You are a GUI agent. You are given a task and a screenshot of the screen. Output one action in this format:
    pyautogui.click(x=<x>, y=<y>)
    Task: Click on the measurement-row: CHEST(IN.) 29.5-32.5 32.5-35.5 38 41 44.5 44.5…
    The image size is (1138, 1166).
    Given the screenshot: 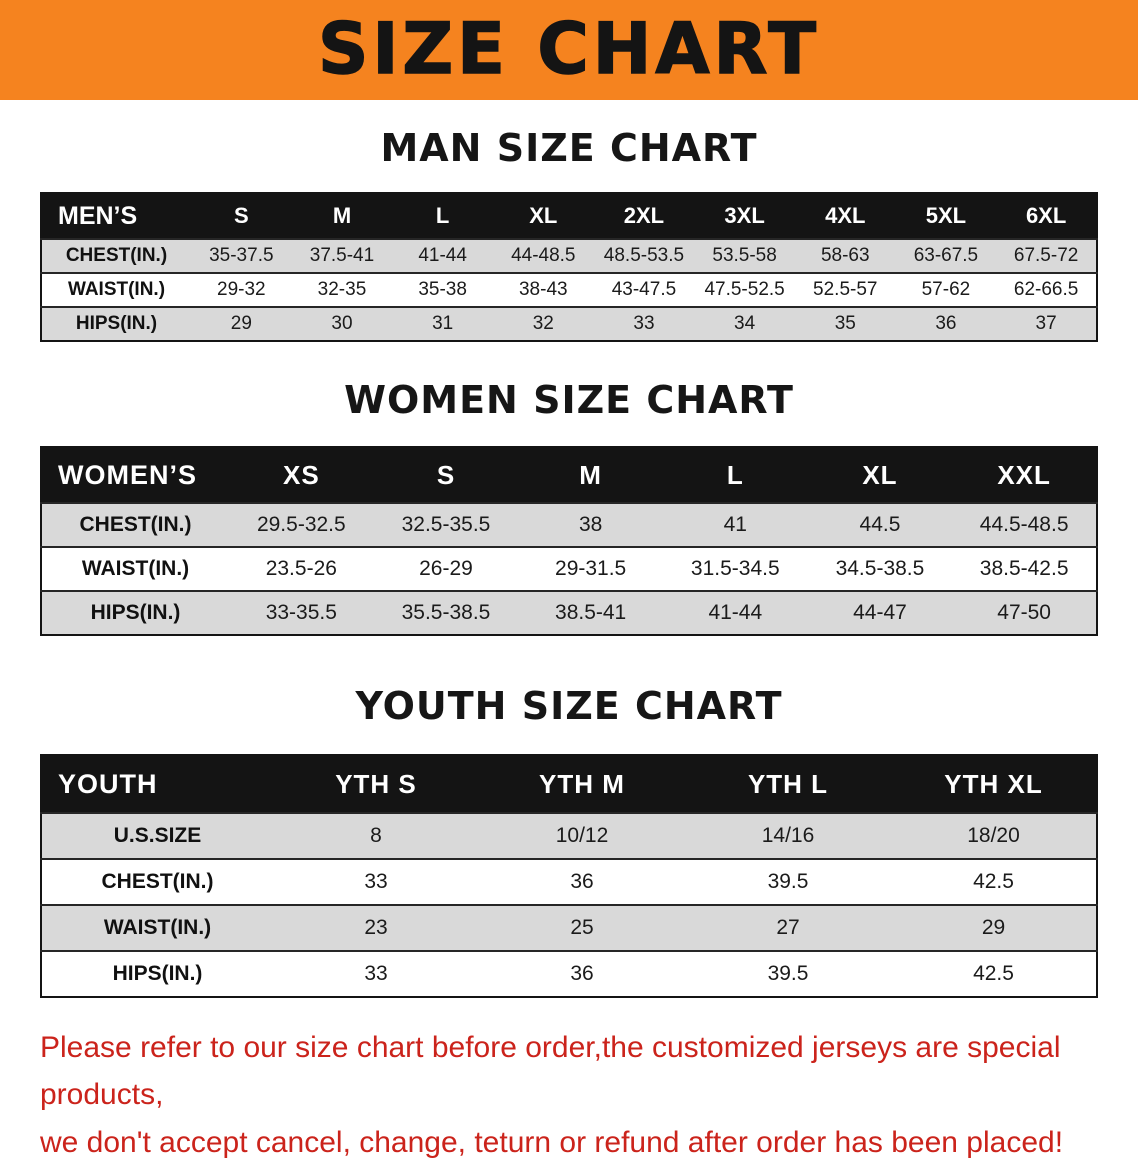 What is the action you would take?
    pyautogui.click(x=569, y=525)
    